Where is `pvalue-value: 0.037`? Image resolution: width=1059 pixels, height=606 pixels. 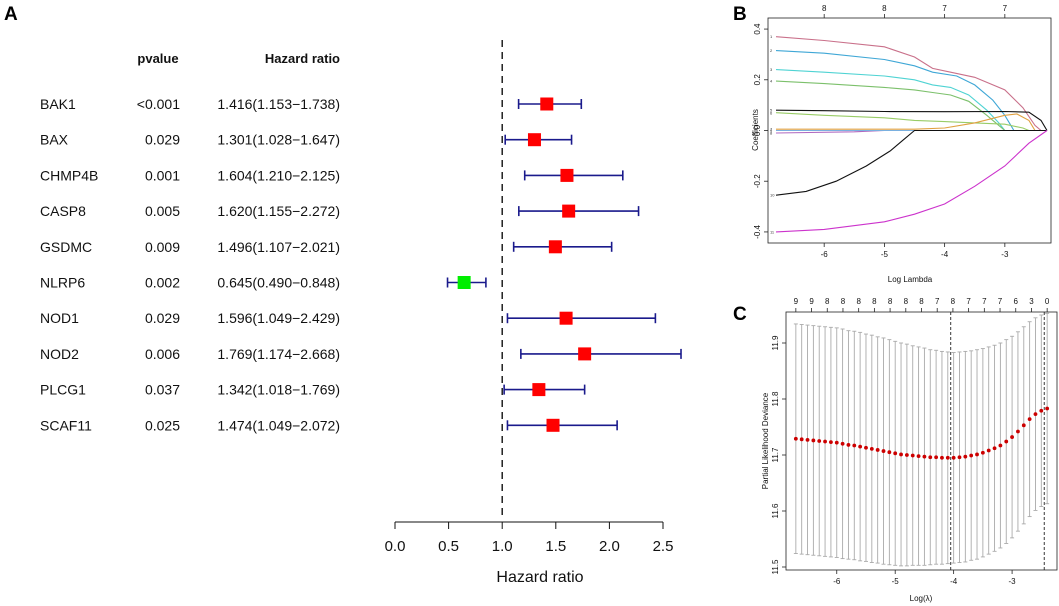 pvalue-value: 0.037 is located at coordinates (162, 390).